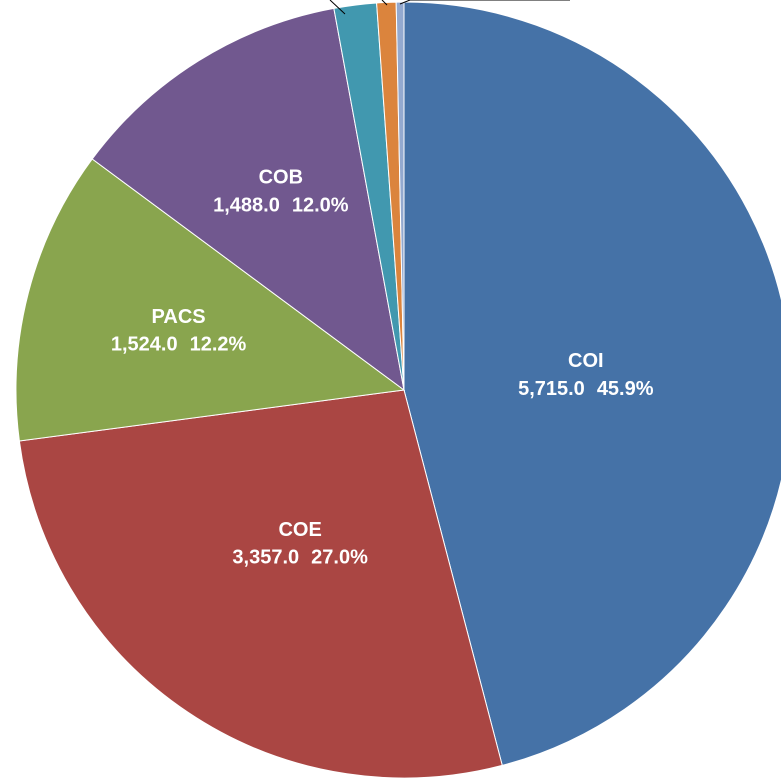 This screenshot has height=780, width=781. Describe the element at coordinates (299, 530) in the screenshot. I see `slice-label: COE` at that location.